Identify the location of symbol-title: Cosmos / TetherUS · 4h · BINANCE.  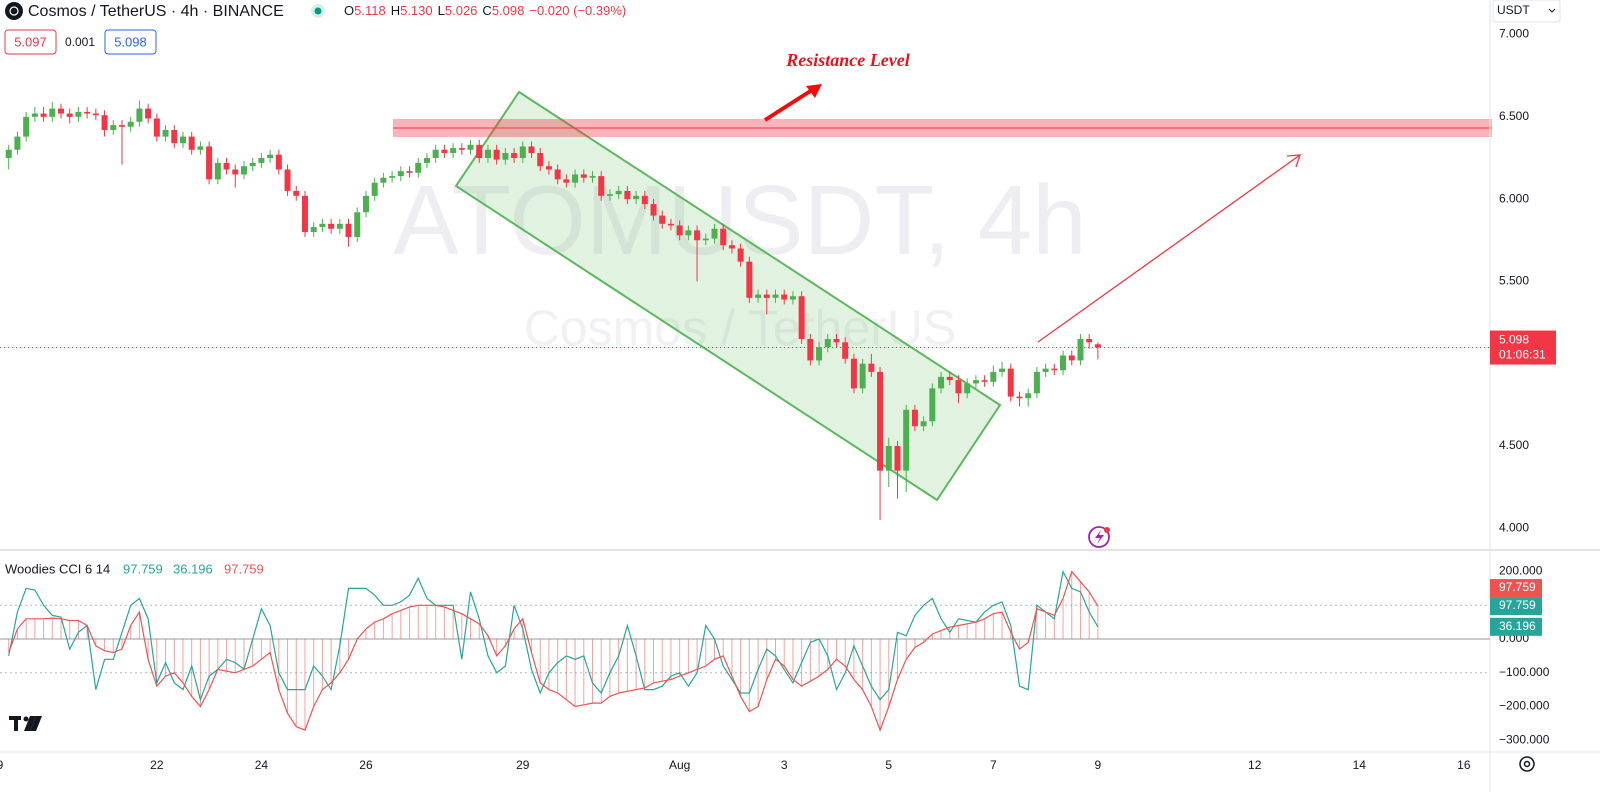
(156, 11).